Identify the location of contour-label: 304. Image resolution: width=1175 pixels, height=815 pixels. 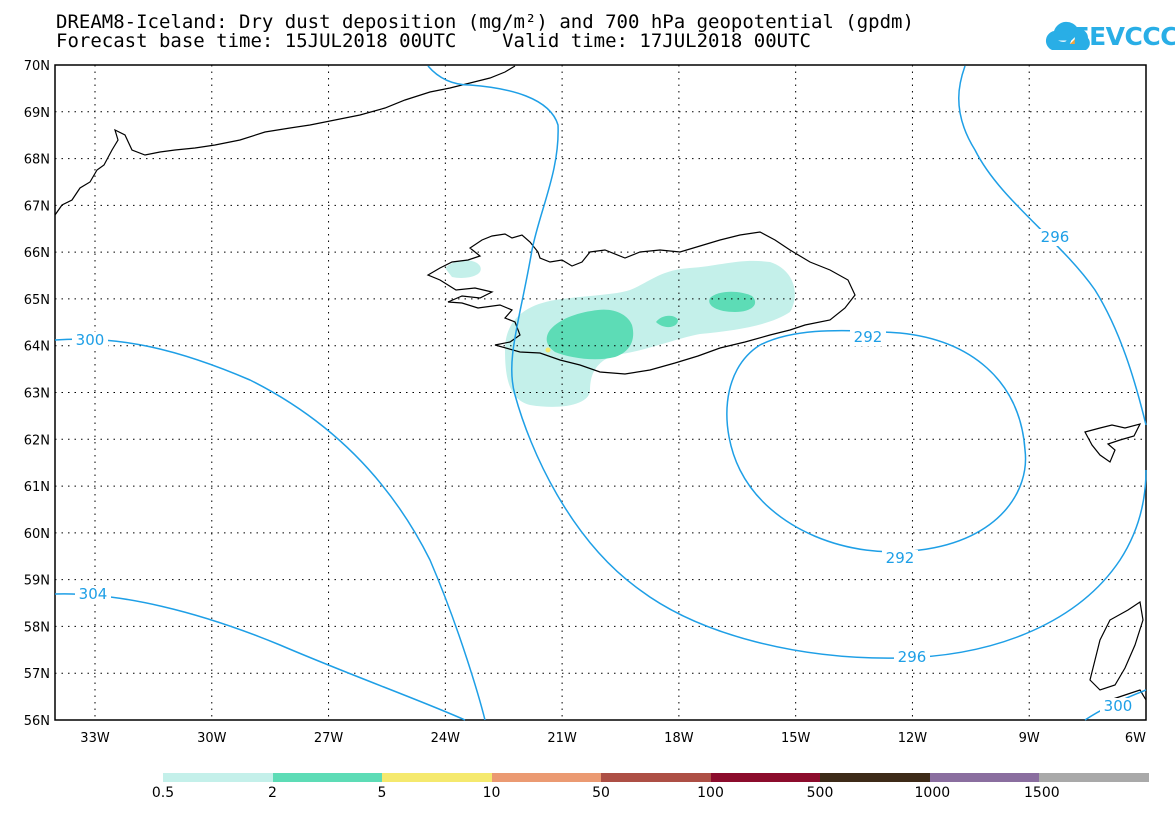
(93, 594).